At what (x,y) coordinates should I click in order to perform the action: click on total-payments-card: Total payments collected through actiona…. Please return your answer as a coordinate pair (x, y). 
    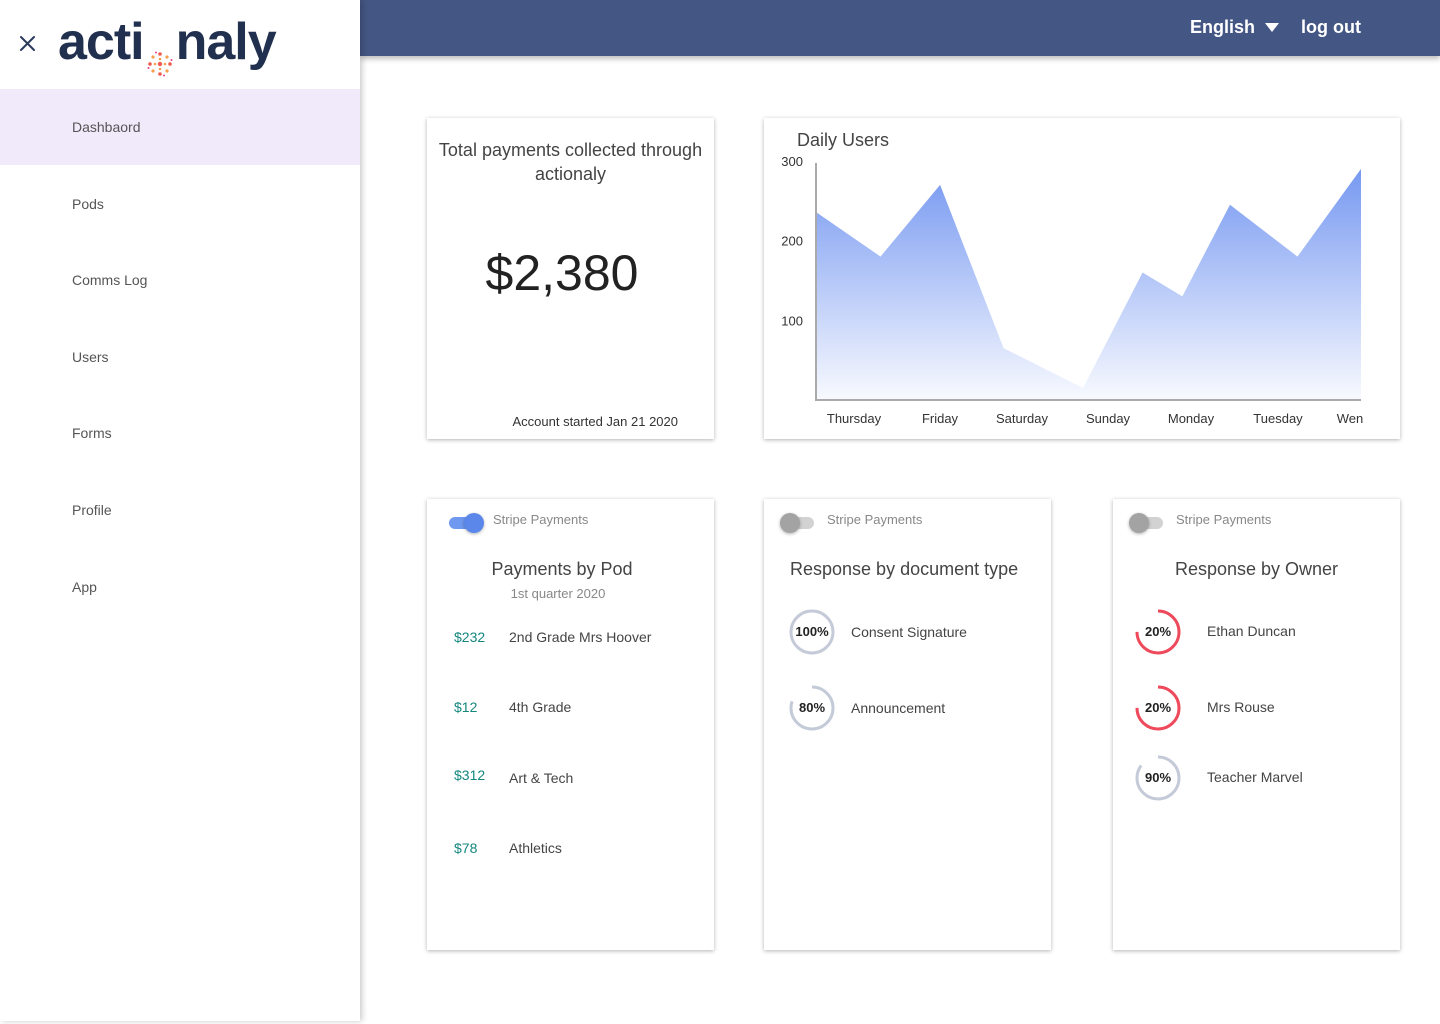
    Looking at the image, I should click on (570, 278).